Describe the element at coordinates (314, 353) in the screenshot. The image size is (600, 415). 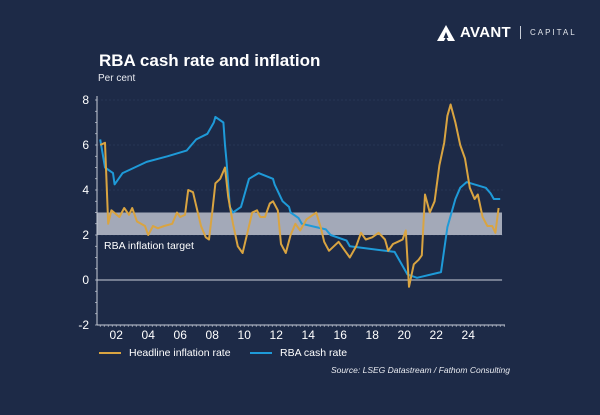
I see `legend-label-cash-rate: RBA cash rate` at that location.